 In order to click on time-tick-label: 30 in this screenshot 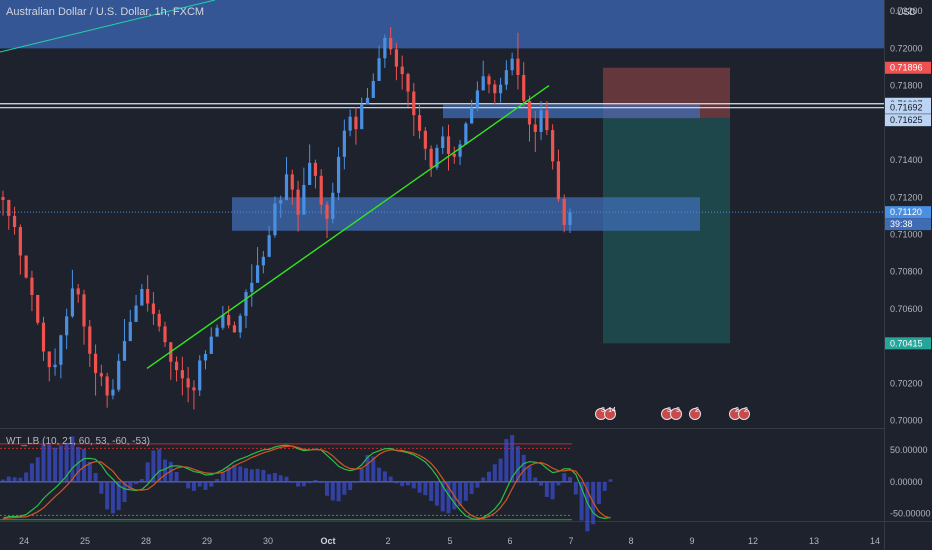, I will do `click(268, 541)`.